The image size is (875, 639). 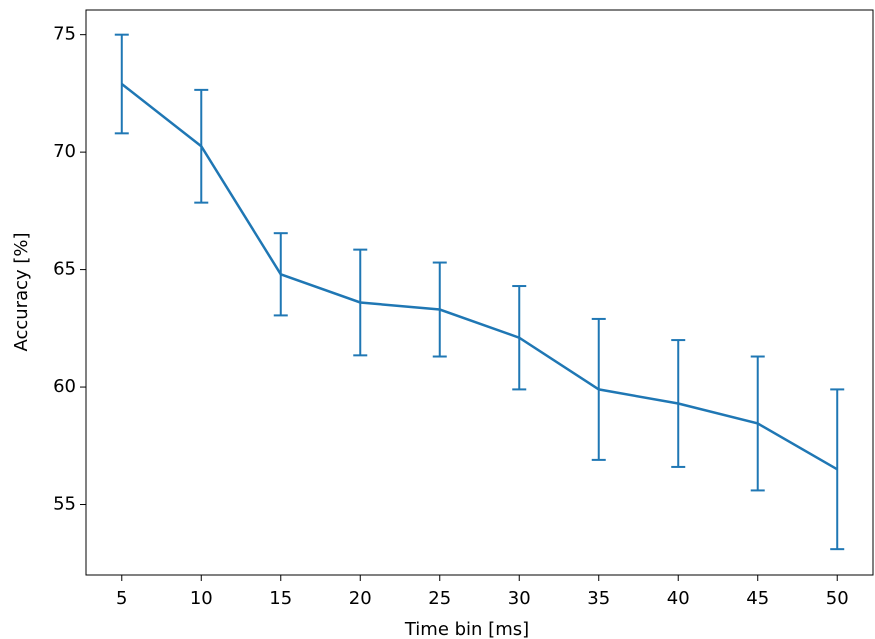 I want to click on y-tick-label: 75, so click(x=64, y=34).